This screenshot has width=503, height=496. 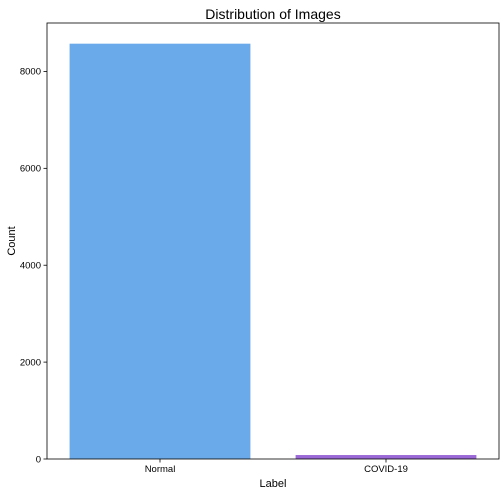 I want to click on x-axis-ticks: Normal COVID-19, so click(x=276, y=467).